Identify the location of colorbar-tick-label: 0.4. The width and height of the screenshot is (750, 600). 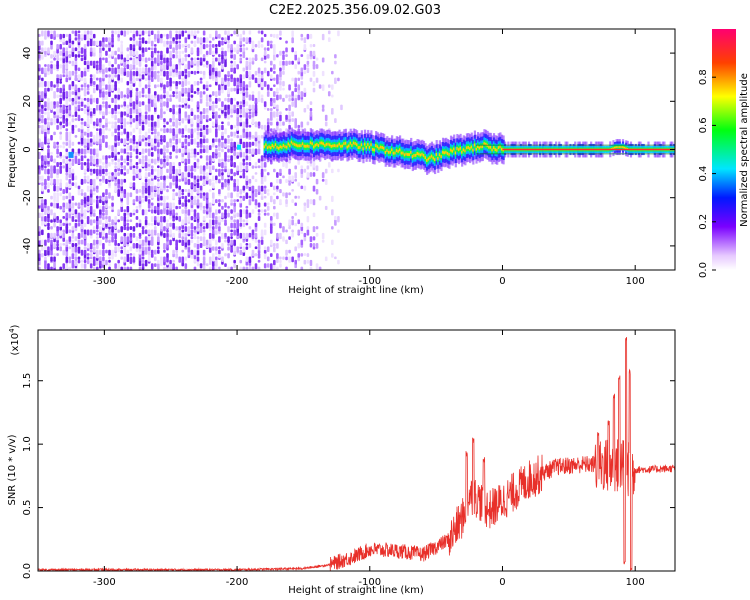
(703, 174).